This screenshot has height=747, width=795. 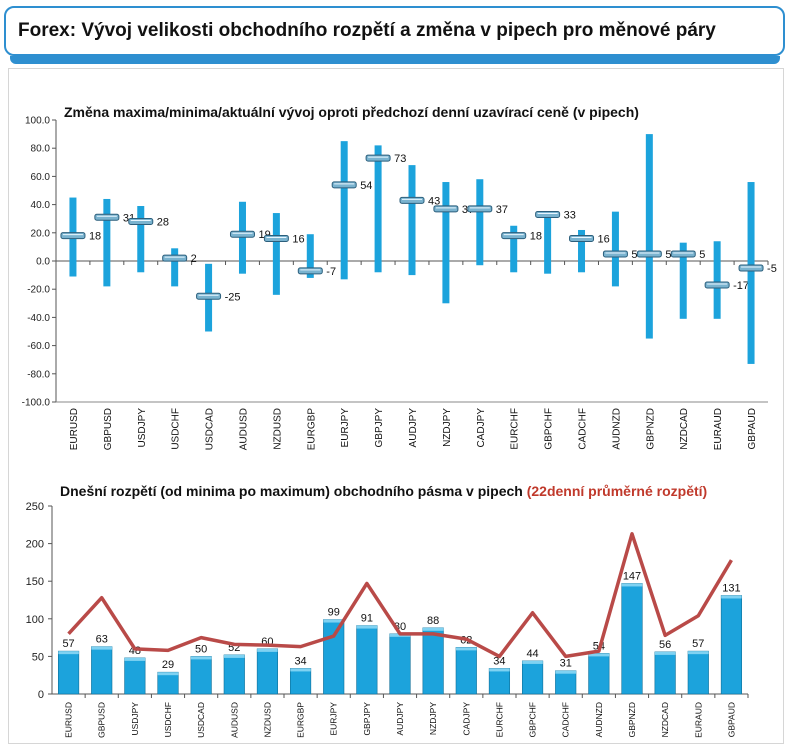 What do you see at coordinates (277, 429) in the screenshot?
I see `x-tick-label: NZDUSD` at bounding box center [277, 429].